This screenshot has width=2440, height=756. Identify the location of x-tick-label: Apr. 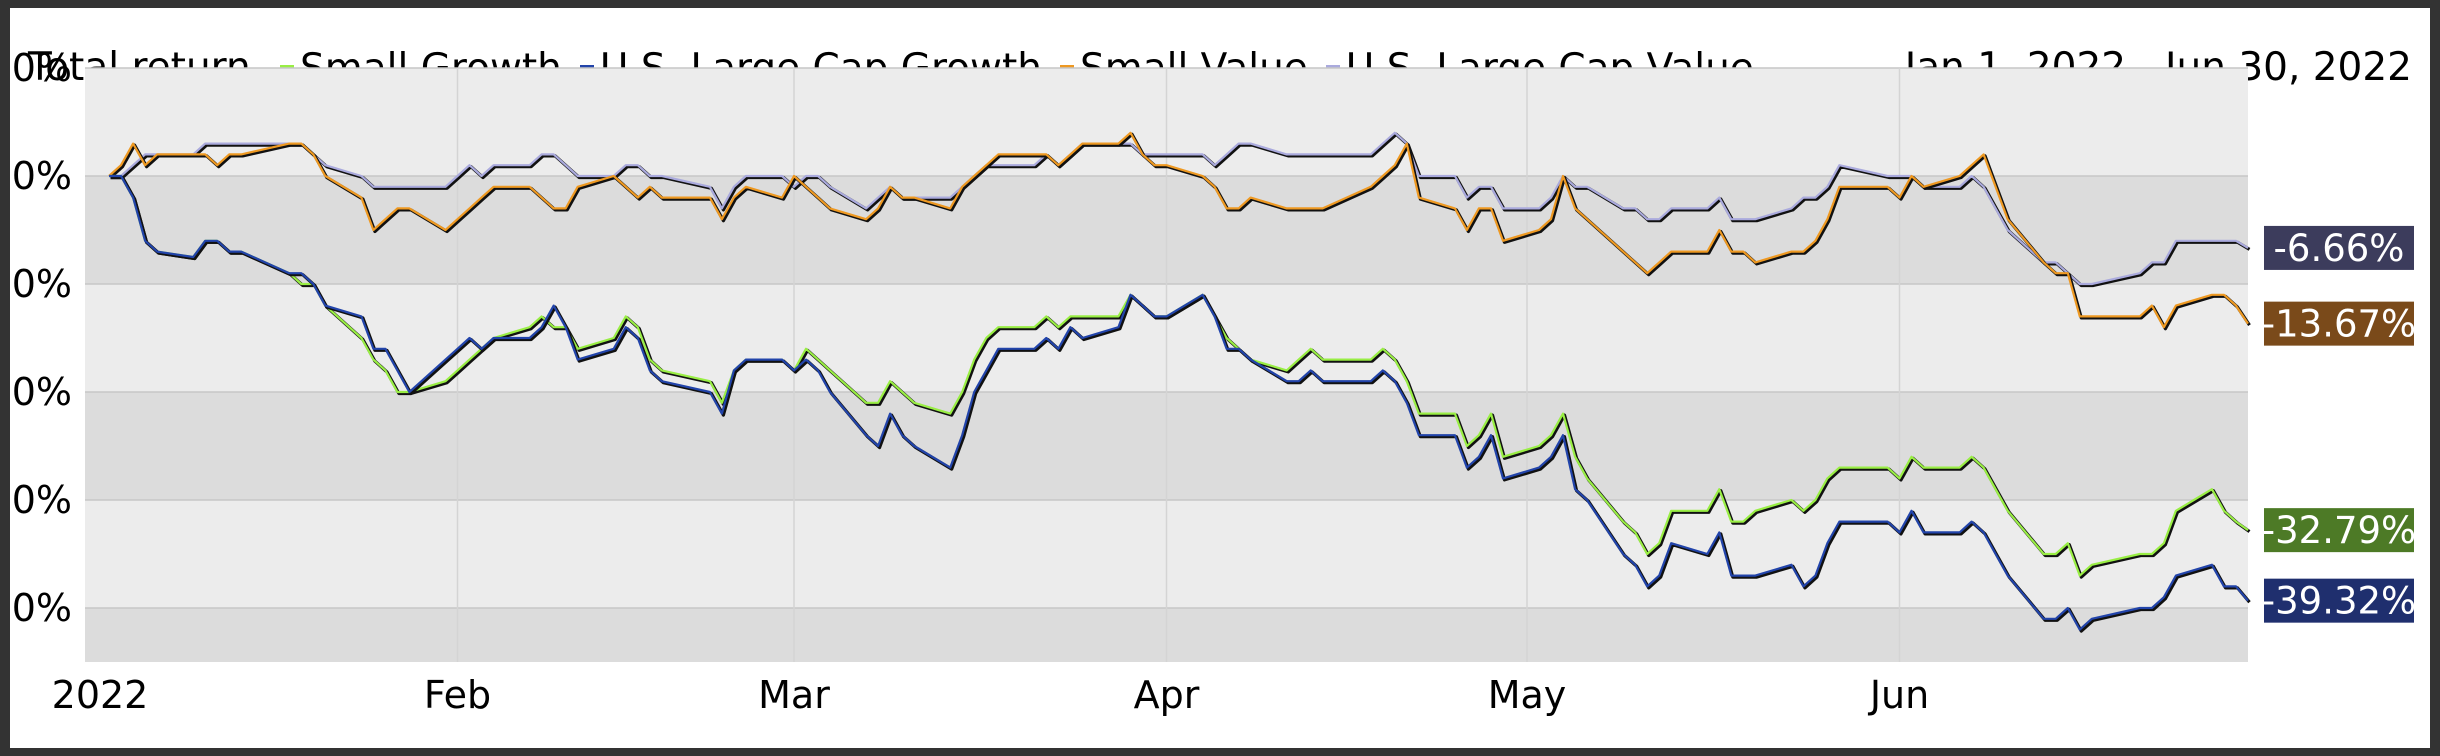
(1167, 695).